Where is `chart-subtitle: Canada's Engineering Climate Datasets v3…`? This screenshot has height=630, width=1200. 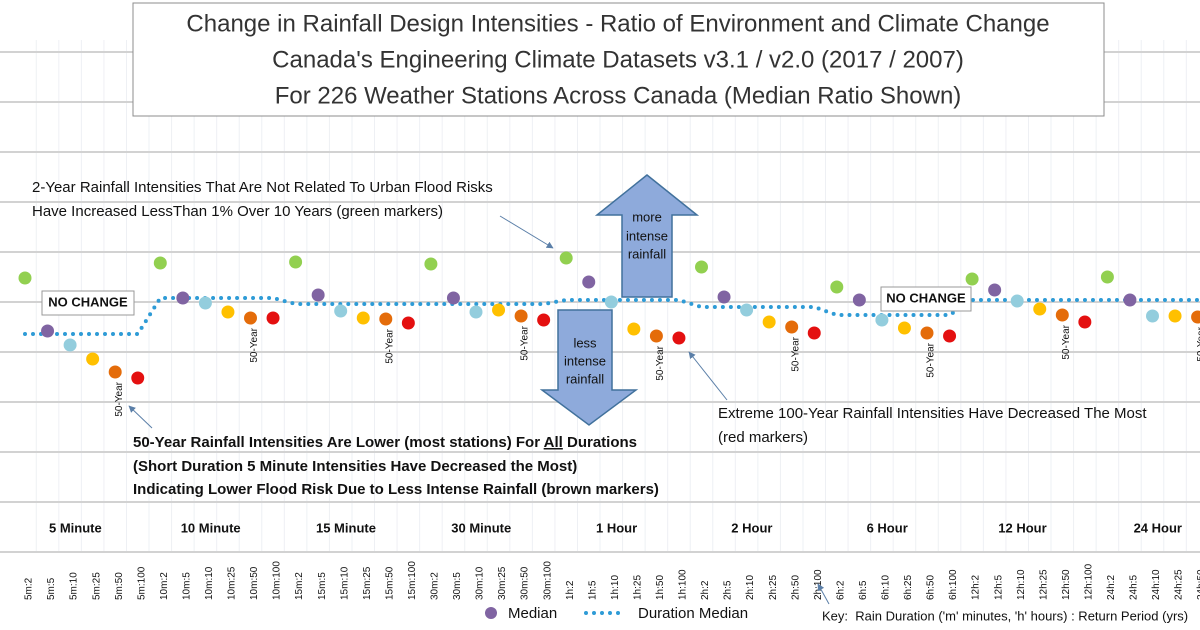 chart-subtitle: Canada's Engineering Climate Datasets v3… is located at coordinates (618, 59).